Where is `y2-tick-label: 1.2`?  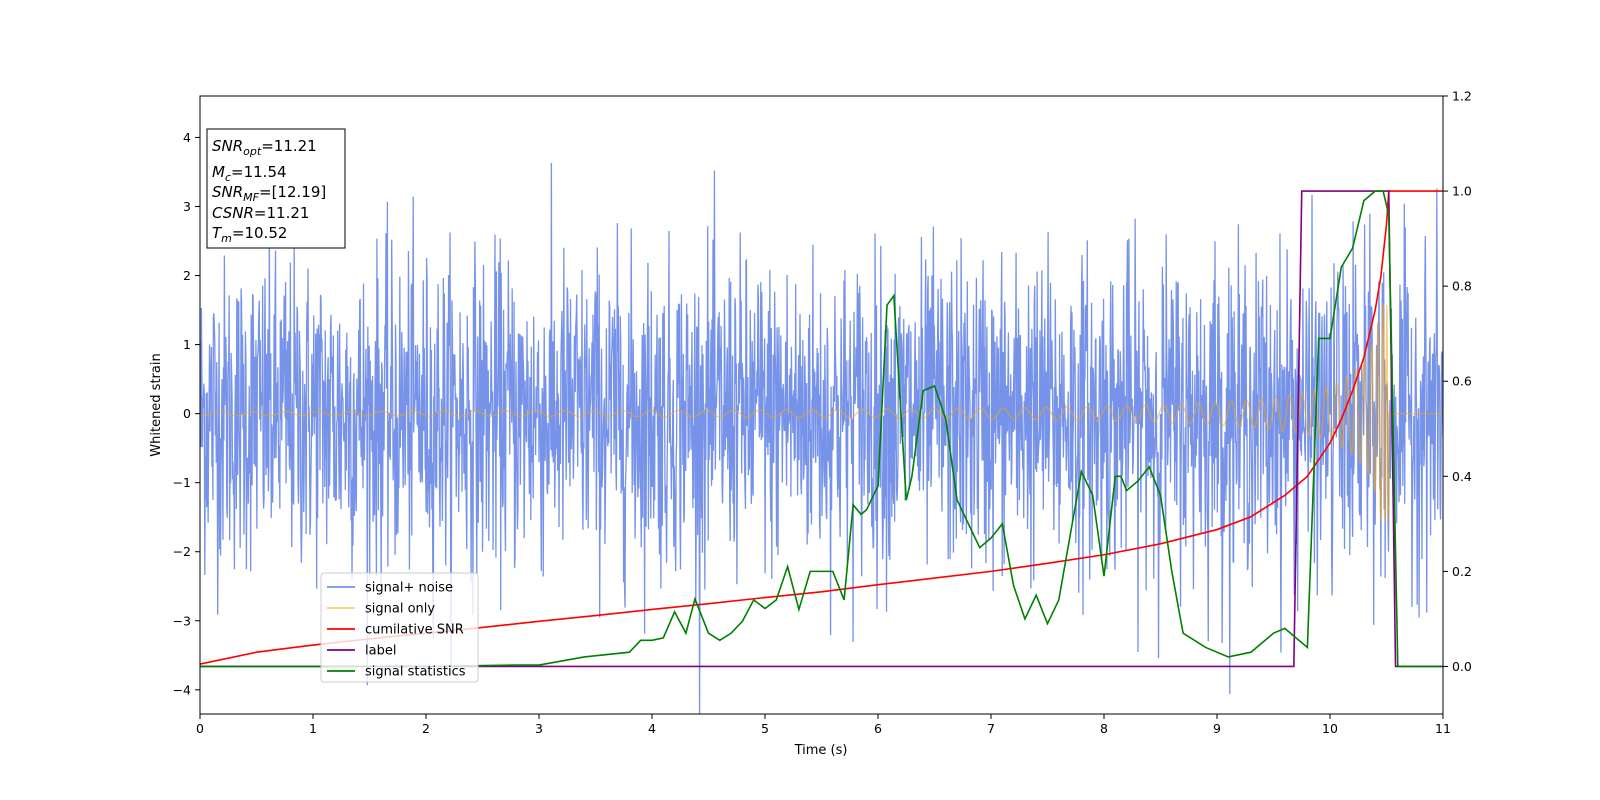 y2-tick-label: 1.2 is located at coordinates (1462, 96).